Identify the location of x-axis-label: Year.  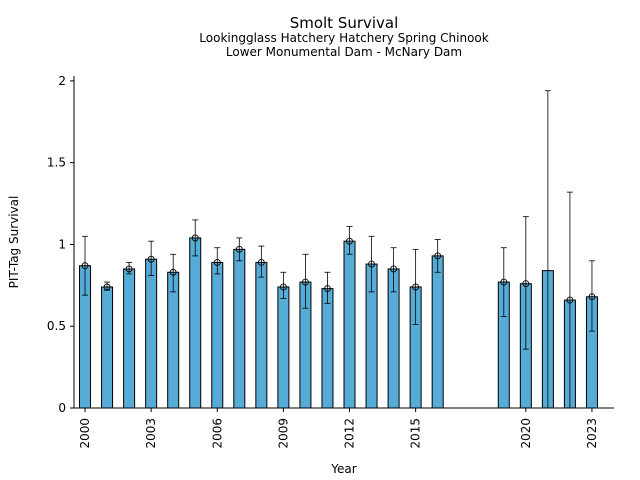
(343, 469).